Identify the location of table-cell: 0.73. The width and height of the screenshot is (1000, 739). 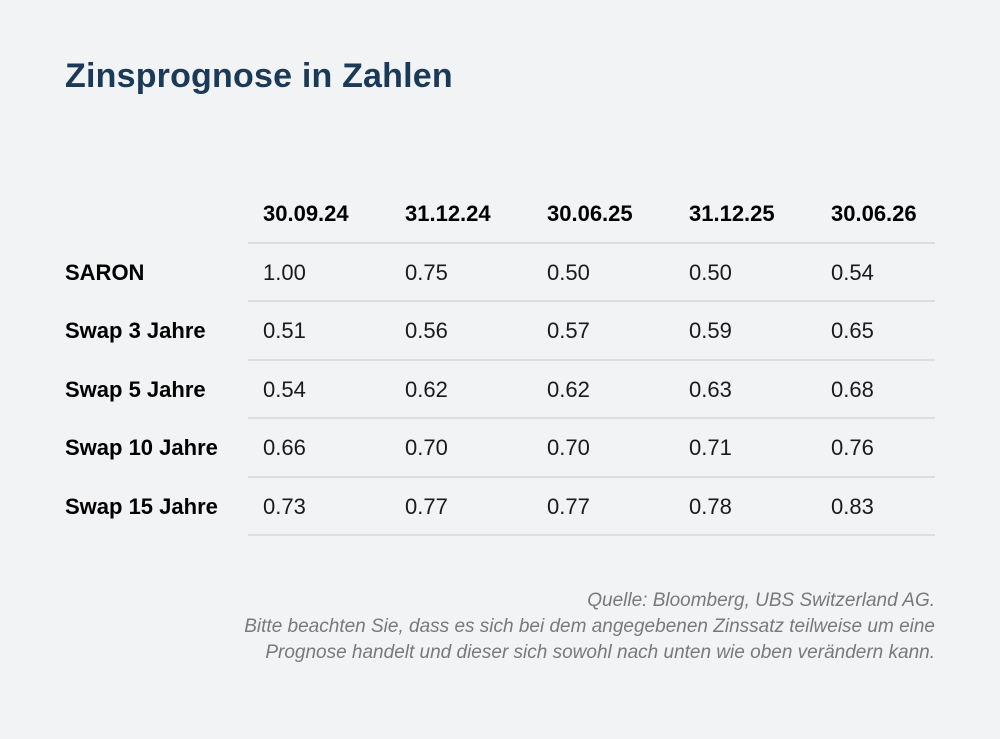
(284, 506).